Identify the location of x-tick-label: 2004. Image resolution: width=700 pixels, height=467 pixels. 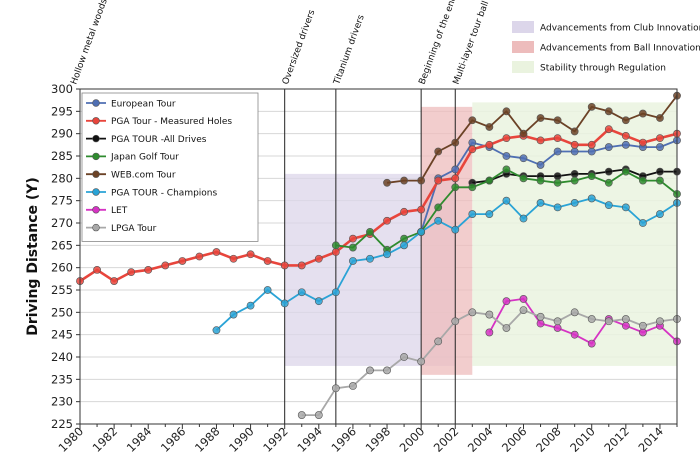
(480, 439).